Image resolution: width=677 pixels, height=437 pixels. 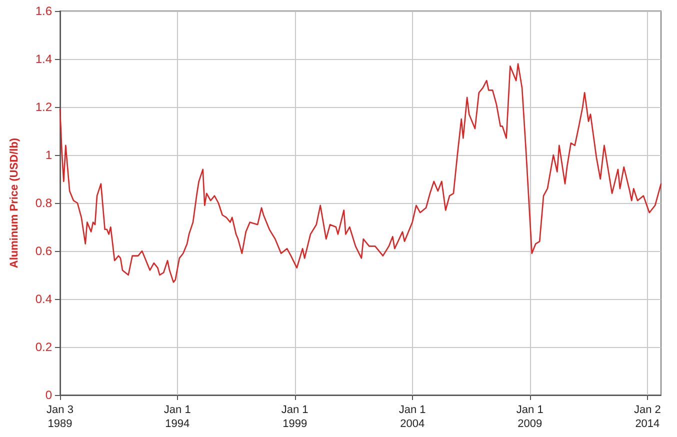 I want to click on y-tick-label: 1, so click(x=48, y=155).